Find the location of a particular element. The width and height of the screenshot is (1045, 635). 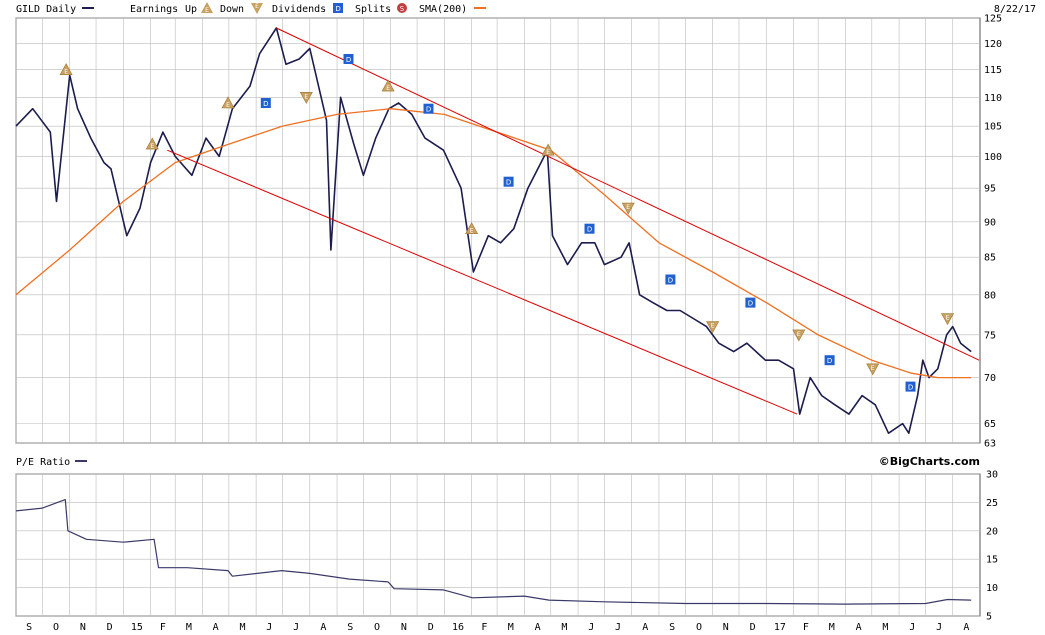

price-y-tick-label: 80 is located at coordinates (990, 295).